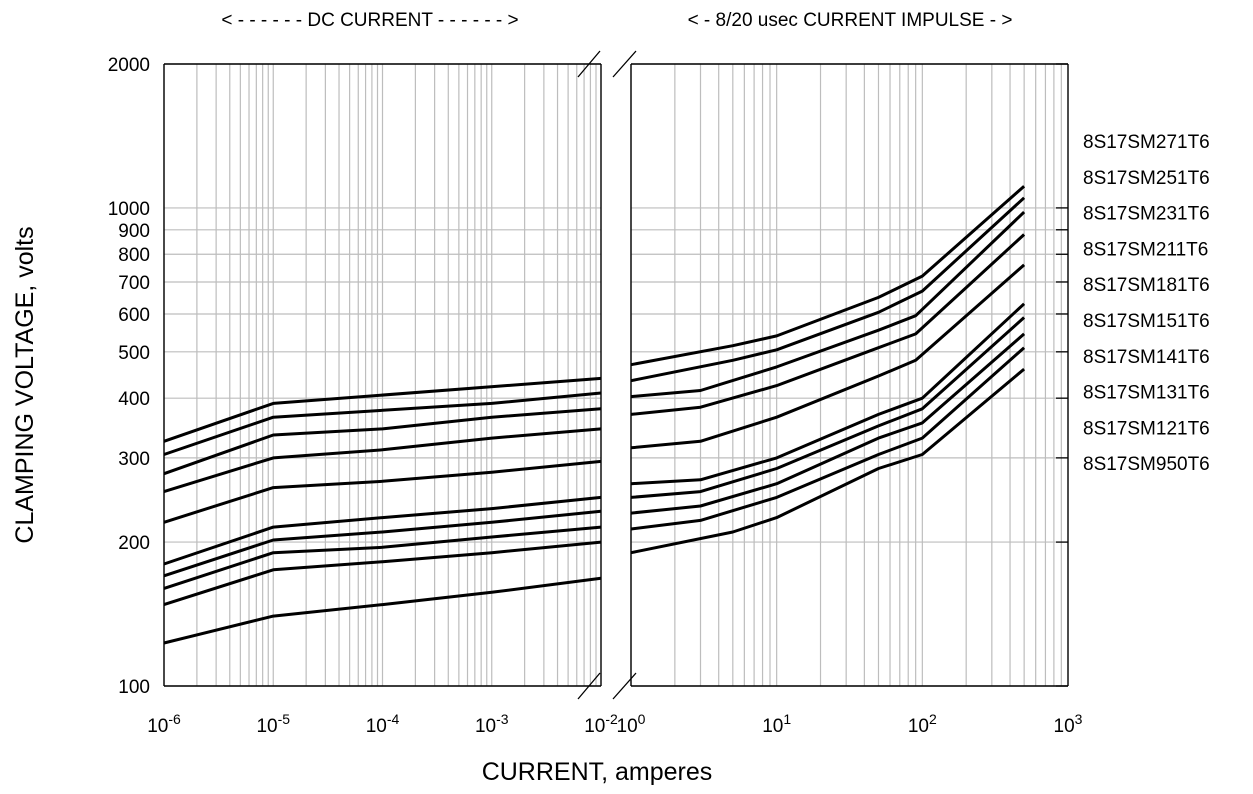 The height and width of the screenshot is (794, 1253). What do you see at coordinates (164, 724) in the screenshot?
I see `x-tick-label: 10⁻⁶` at bounding box center [164, 724].